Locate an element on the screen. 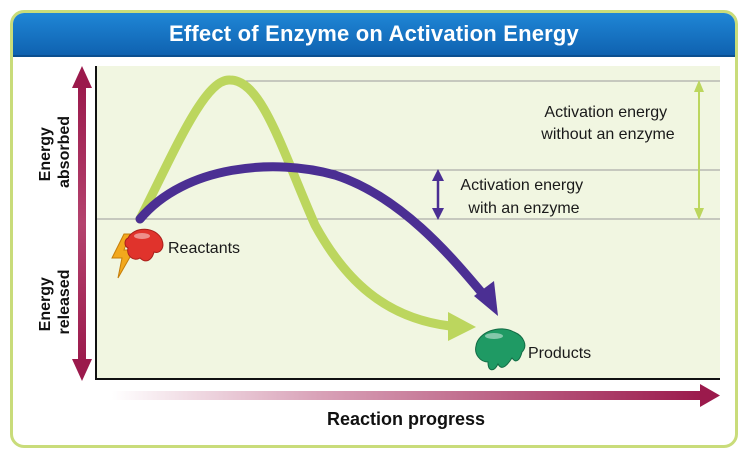  products-molecule-icon is located at coordinates (500, 349).